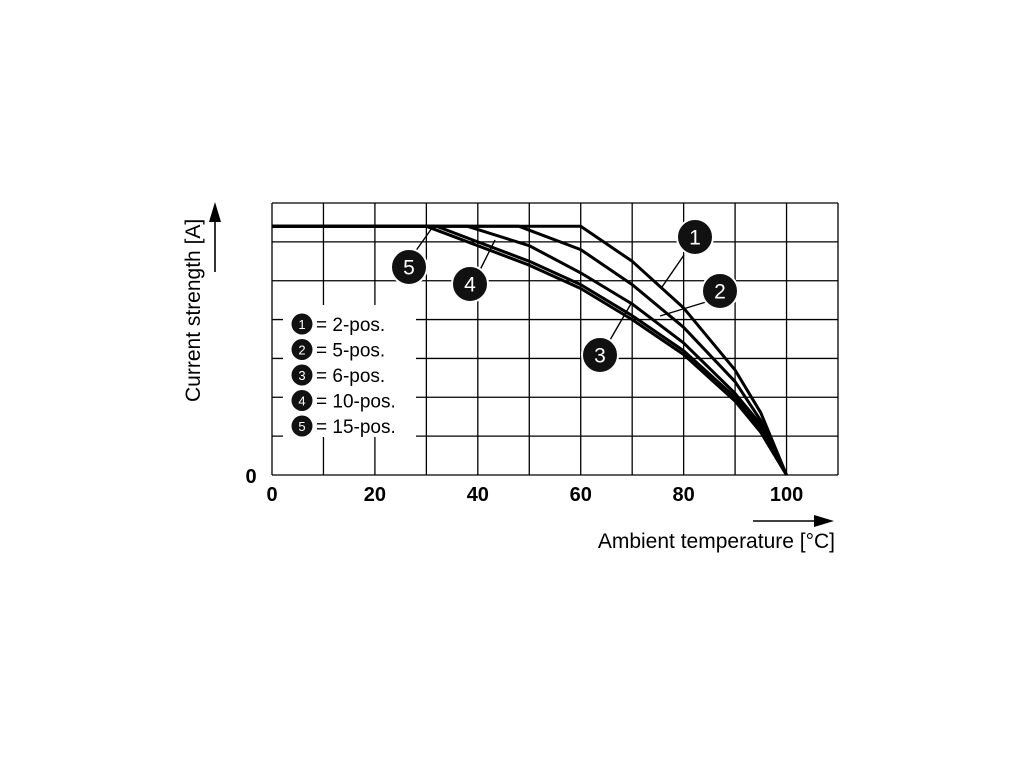 This screenshot has height=765, width=1020. I want to click on x-tick-label: 100, so click(786, 495).